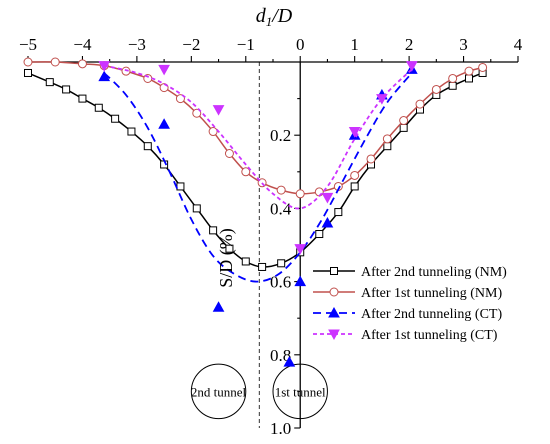  What do you see at coordinates (354, 44) in the screenshot?
I see `x-tick-label: 1` at bounding box center [354, 44].